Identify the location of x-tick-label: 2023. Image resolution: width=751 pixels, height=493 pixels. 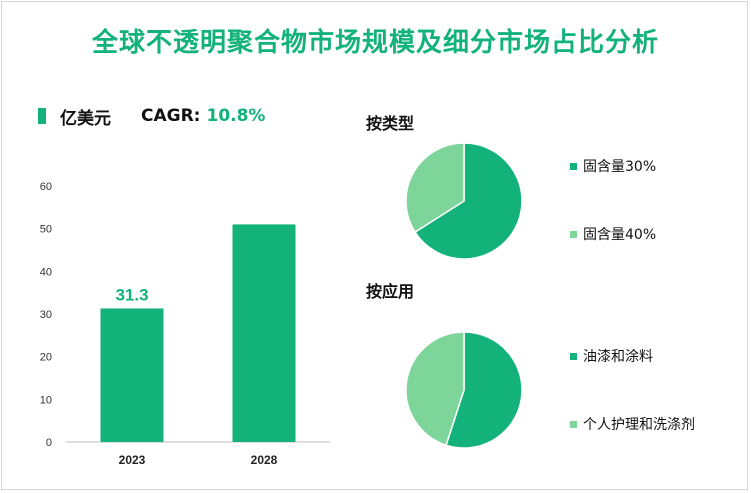
(132, 460).